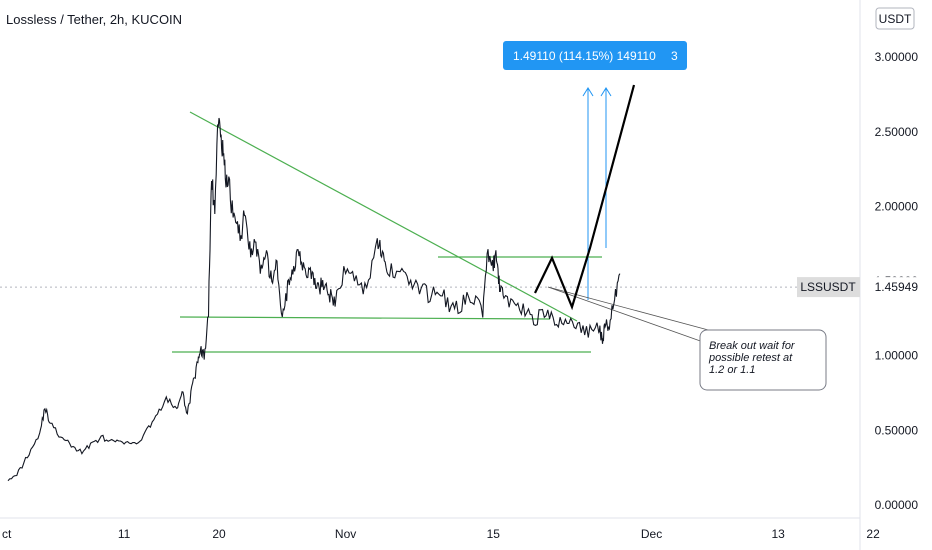 This screenshot has width=932, height=550. What do you see at coordinates (630, 315) in the screenshot?
I see `callout-pointer` at bounding box center [630, 315].